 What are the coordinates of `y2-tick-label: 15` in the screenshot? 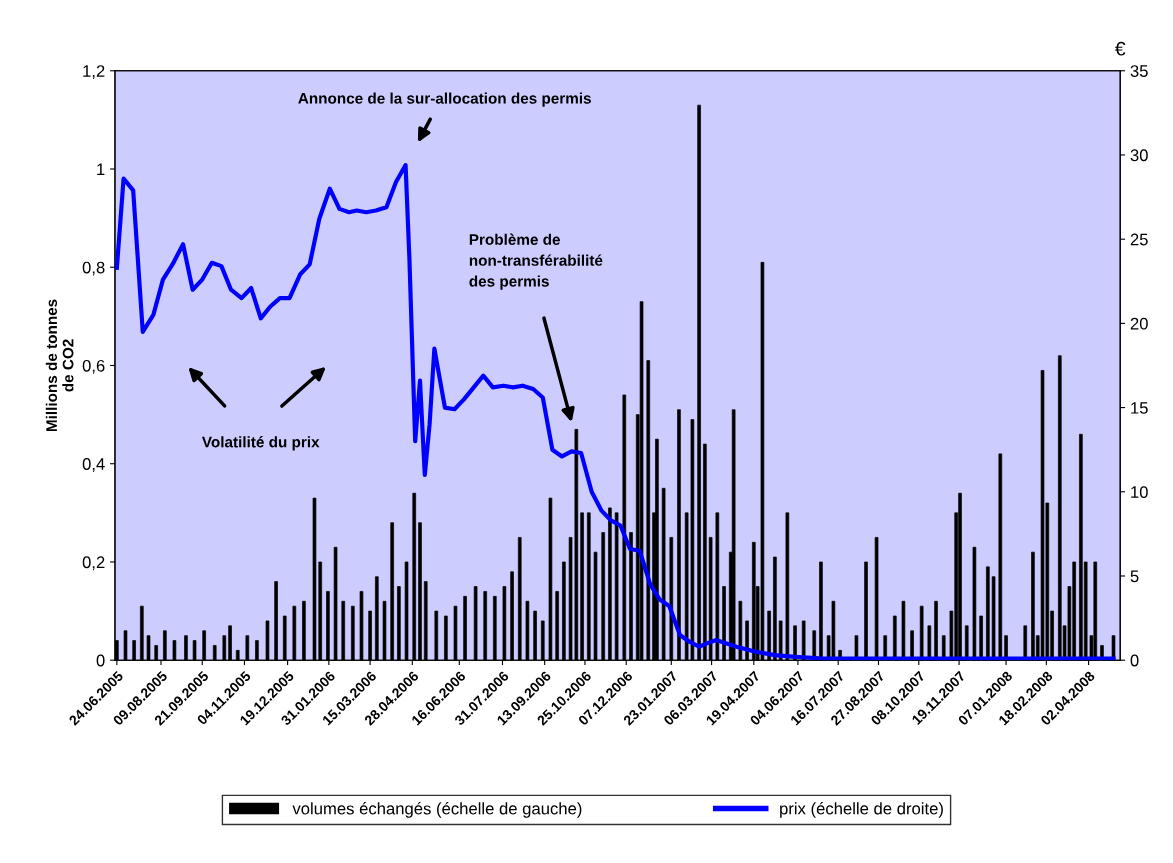 It's located at (1139, 408).